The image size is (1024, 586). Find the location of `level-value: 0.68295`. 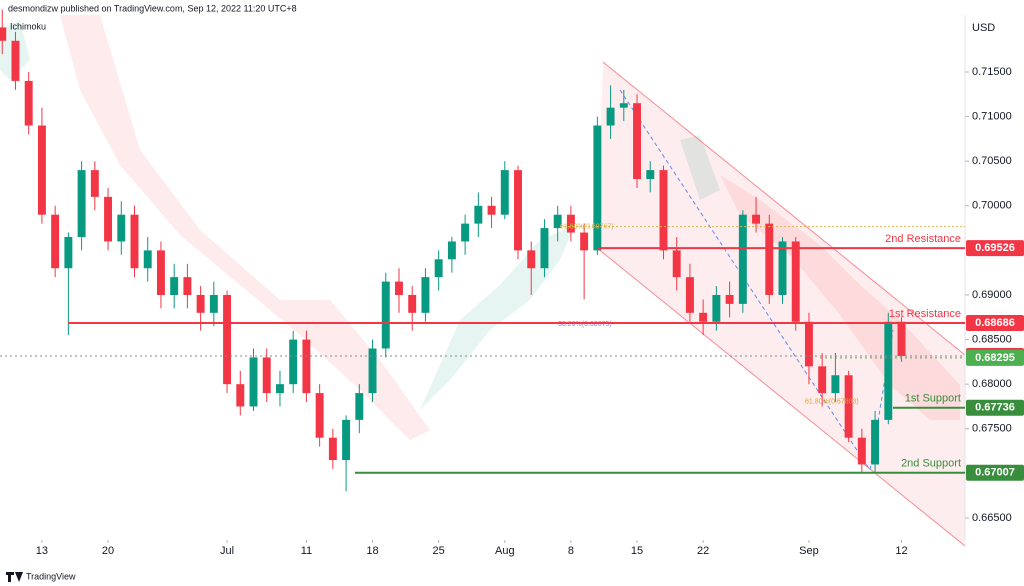

level-value: 0.68295 is located at coordinates (995, 358).